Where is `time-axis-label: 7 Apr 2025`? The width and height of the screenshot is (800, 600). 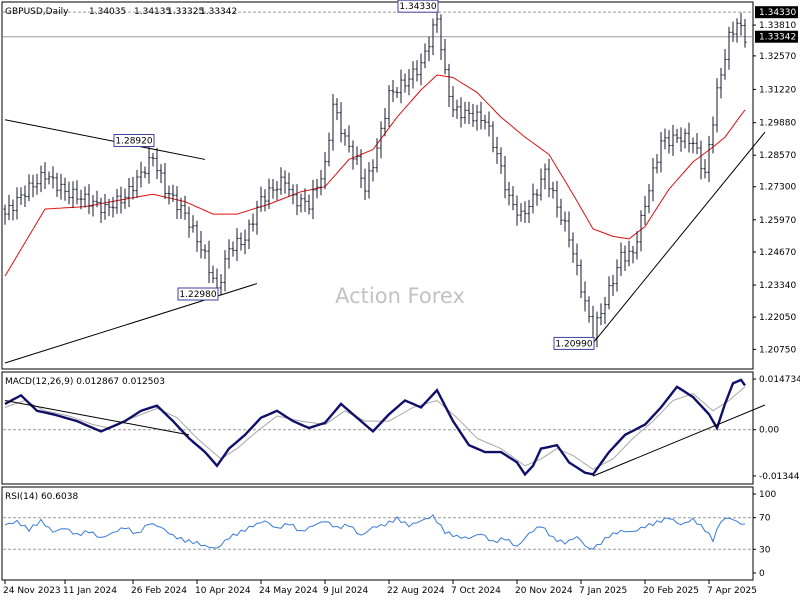 time-axis-label: 7 Apr 2025 is located at coordinates (732, 591).